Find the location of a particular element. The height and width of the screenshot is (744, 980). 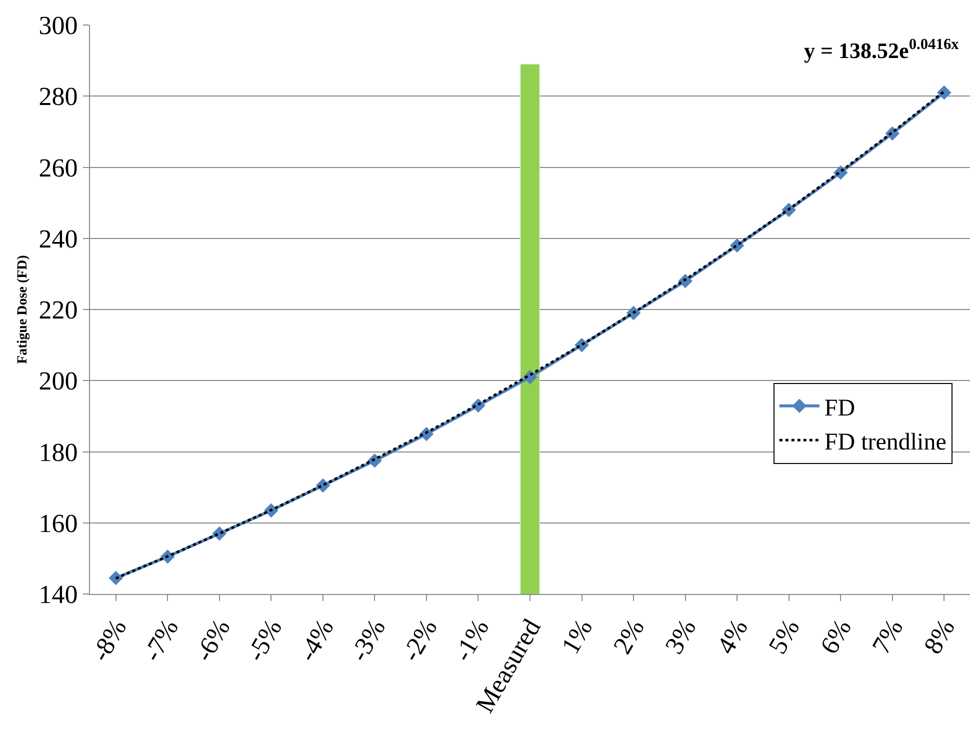

x-tick-label: -7% is located at coordinates (160, 640).